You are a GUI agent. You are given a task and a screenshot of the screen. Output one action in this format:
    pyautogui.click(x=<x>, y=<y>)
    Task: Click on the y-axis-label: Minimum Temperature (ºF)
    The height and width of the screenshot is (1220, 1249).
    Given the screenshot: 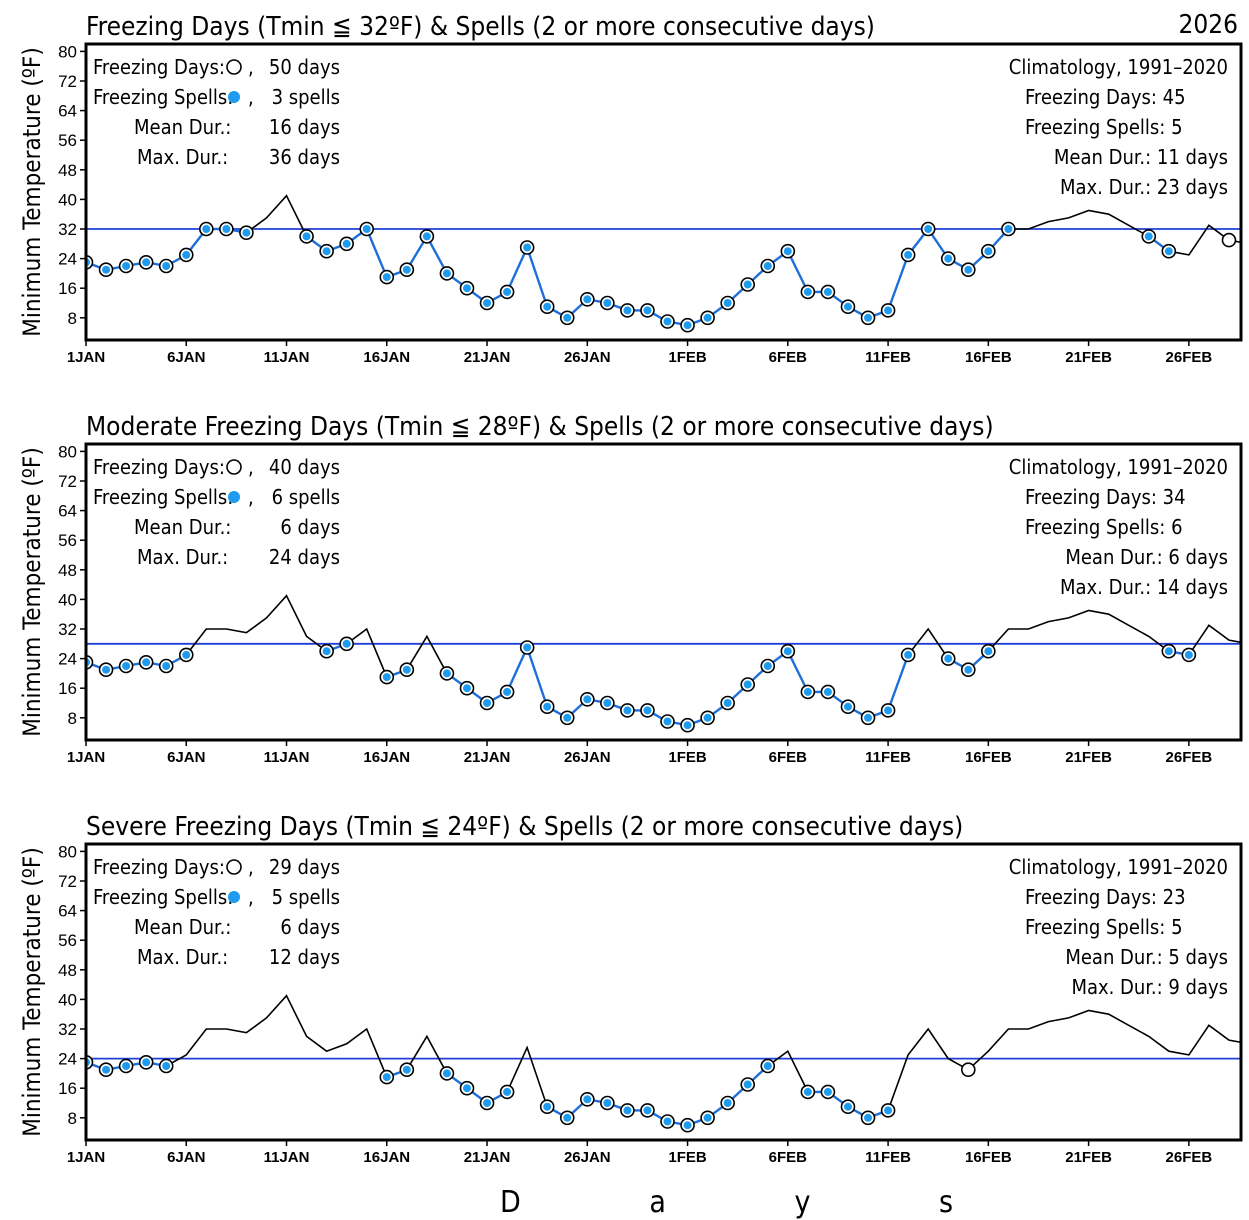 What is the action you would take?
    pyautogui.click(x=32, y=992)
    